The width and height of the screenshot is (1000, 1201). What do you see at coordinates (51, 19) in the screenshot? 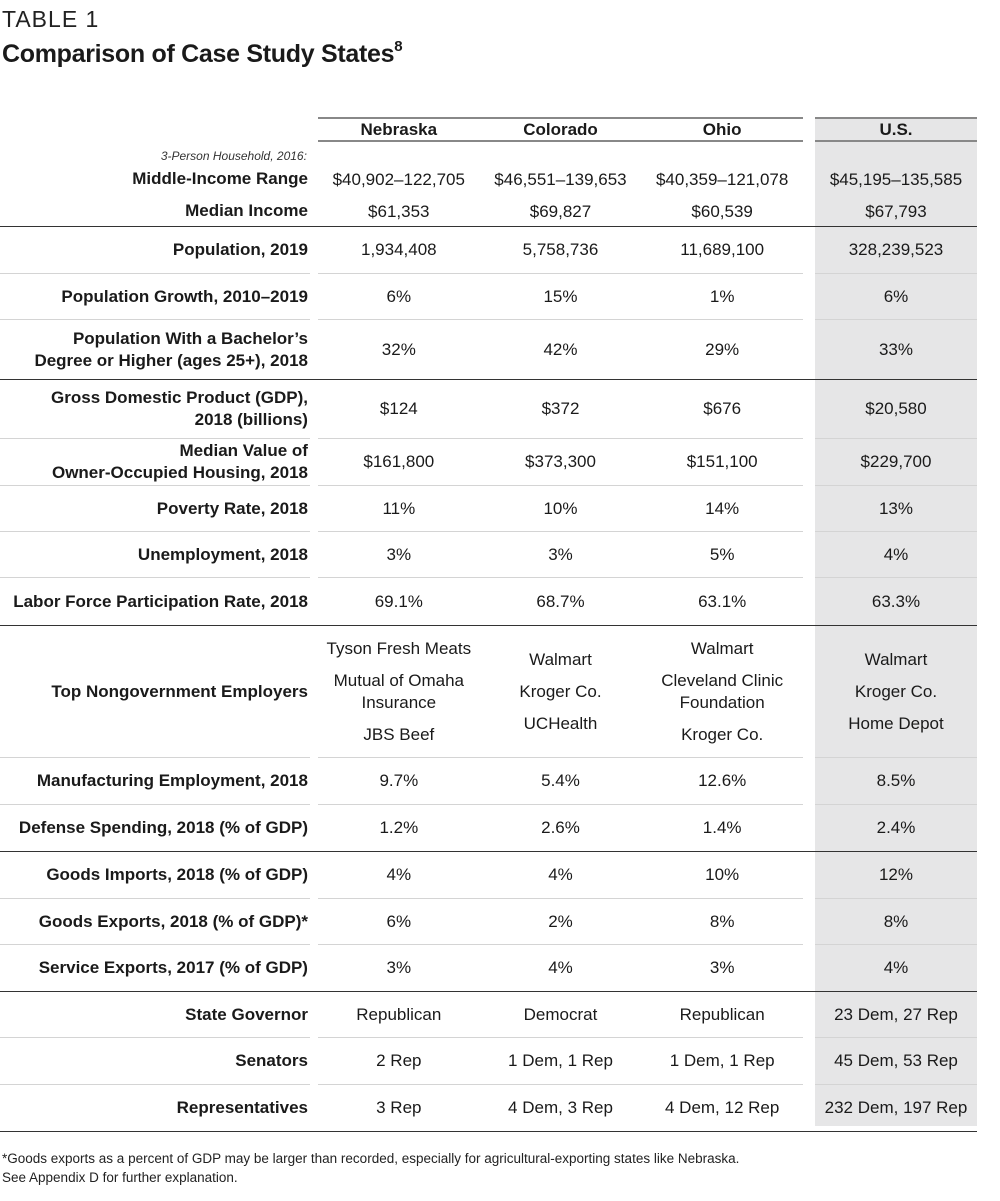
I see `table-number: TABLE 1` at bounding box center [51, 19].